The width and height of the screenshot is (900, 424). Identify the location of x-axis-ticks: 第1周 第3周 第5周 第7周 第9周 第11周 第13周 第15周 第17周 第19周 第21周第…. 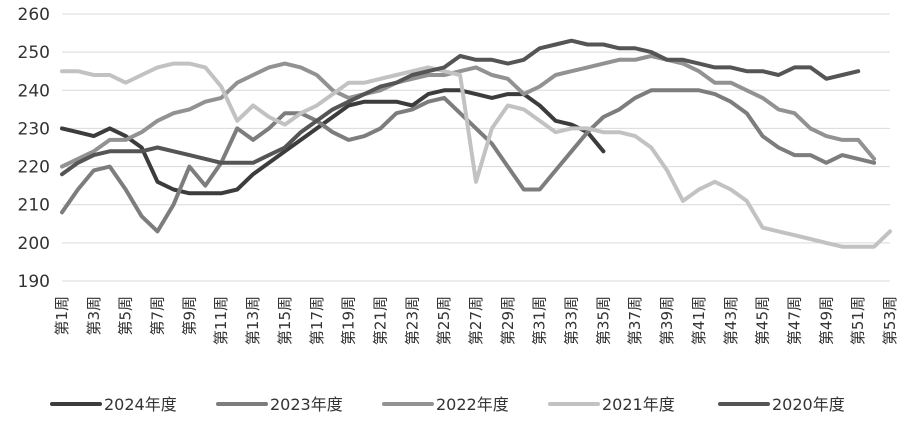
(476, 320).